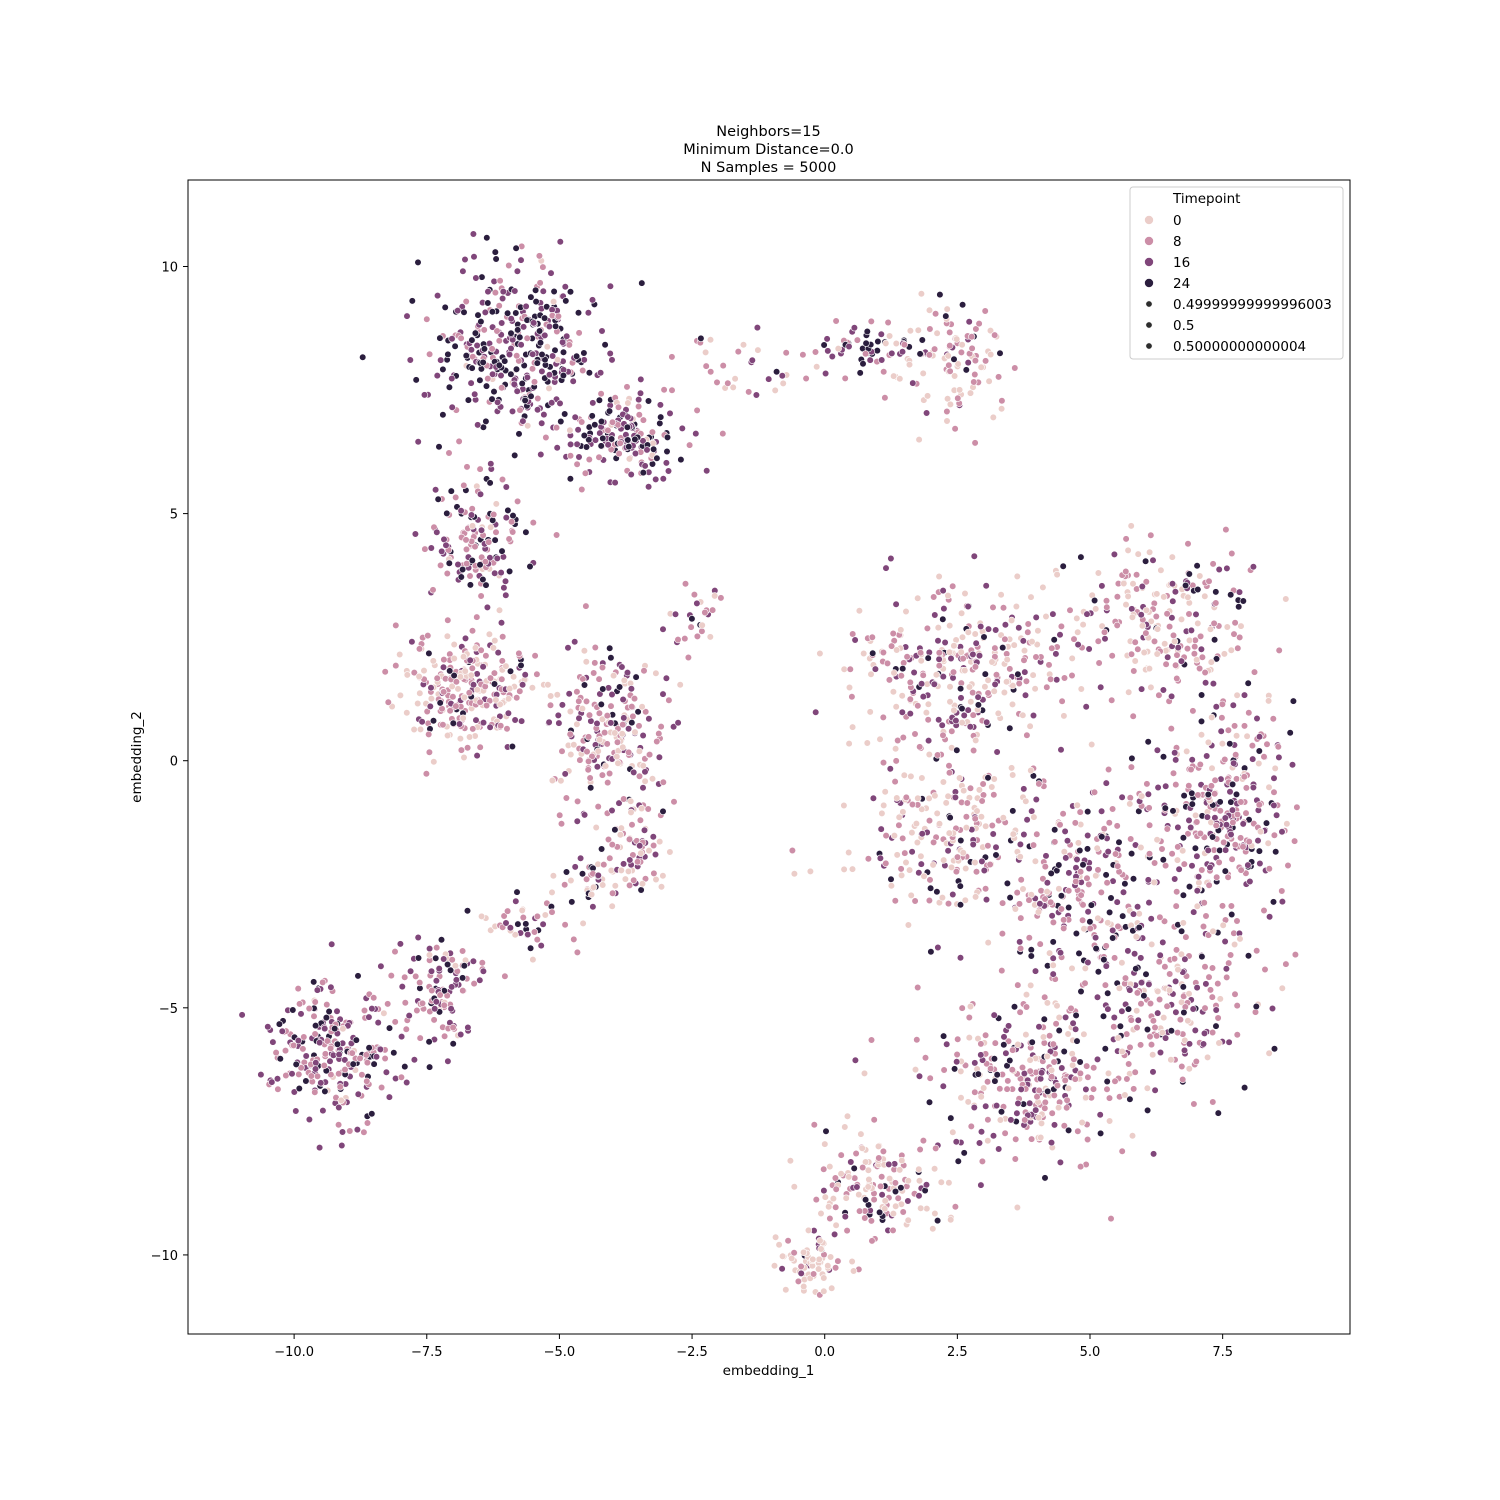 Image resolution: width=1500 pixels, height=1500 pixels. What do you see at coordinates (1183, 326) in the screenshot?
I see `legend-label: 0.5` at bounding box center [1183, 326].